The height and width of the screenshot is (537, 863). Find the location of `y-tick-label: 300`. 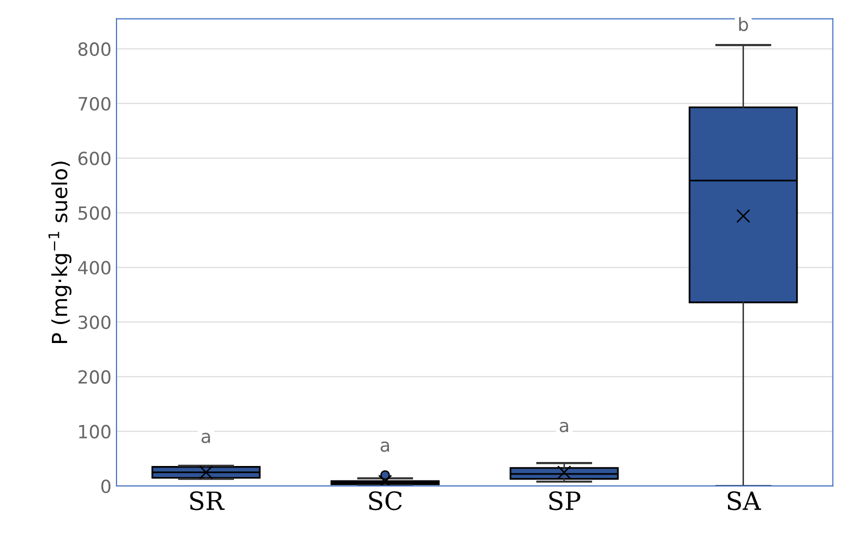

y-tick-label: 300 is located at coordinates (94, 323).